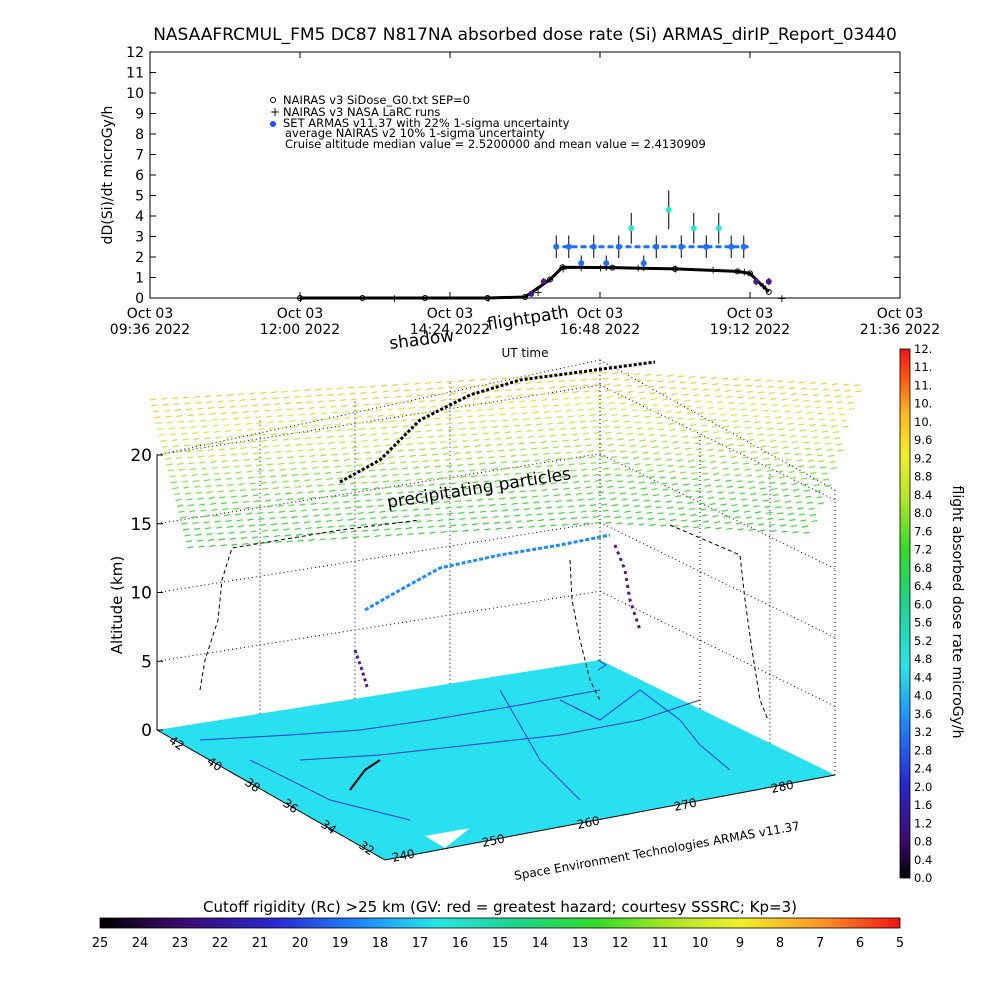 The height and width of the screenshot is (1000, 1000). I want to click on y-tick-label: 10, so click(135, 94).